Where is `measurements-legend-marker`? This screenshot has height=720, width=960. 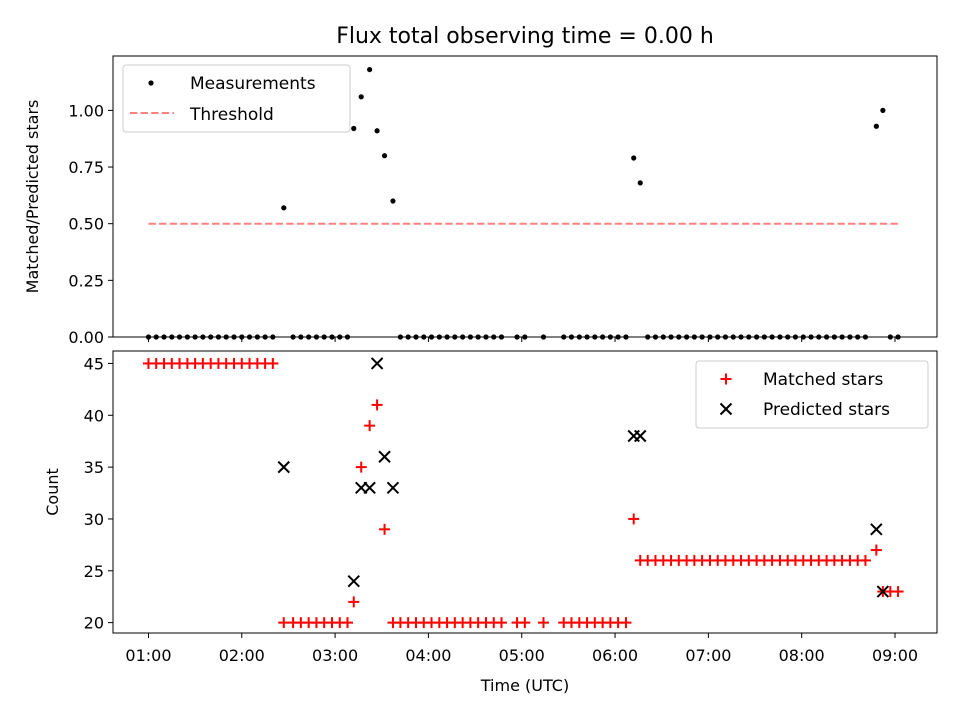
measurements-legend-marker is located at coordinates (151, 83).